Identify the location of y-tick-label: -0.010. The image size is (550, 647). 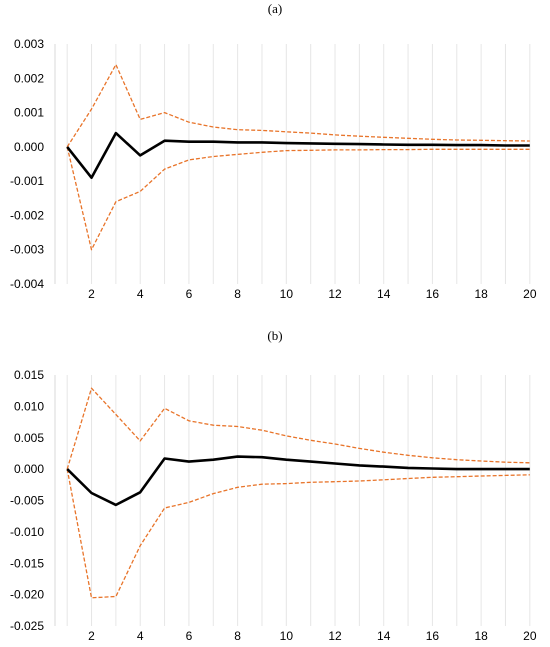
(27, 532).